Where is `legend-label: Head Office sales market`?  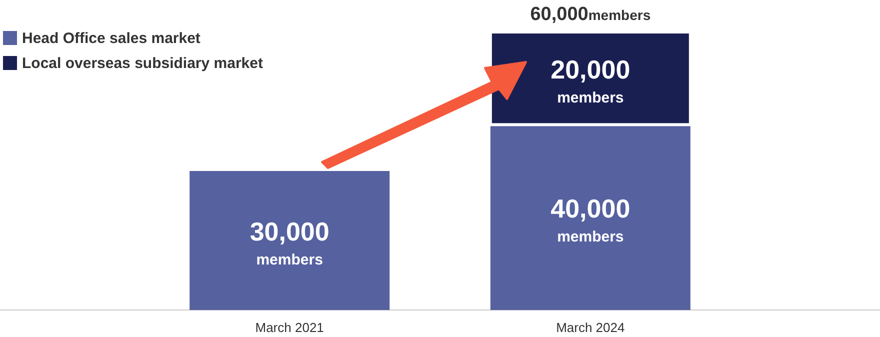
legend-label: Head Office sales market is located at coordinates (111, 38).